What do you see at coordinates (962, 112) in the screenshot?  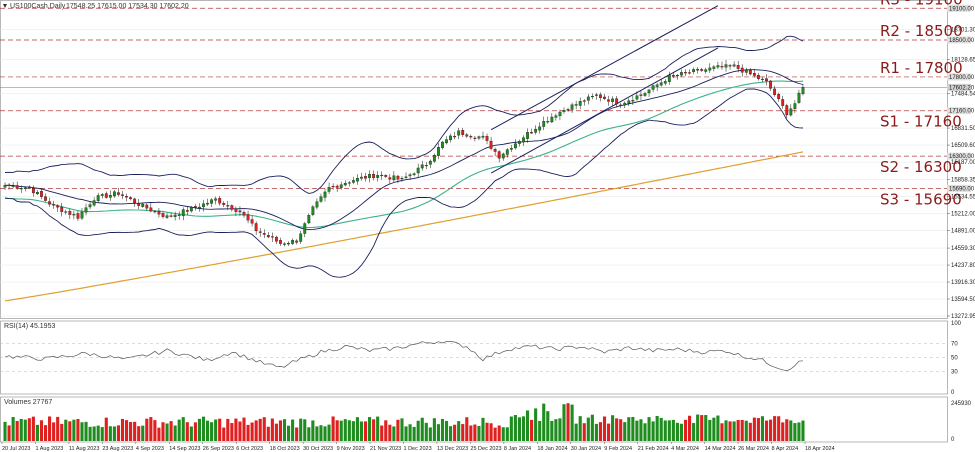 I see `level-tag-s1: 17160.00` at bounding box center [962, 112].